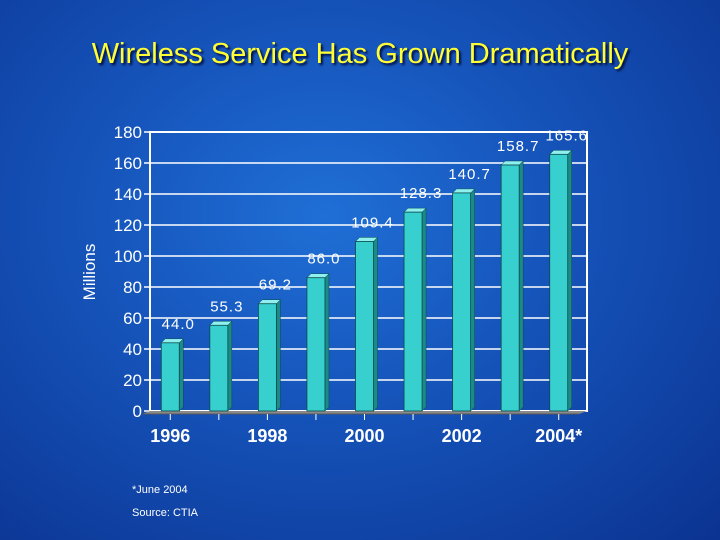  What do you see at coordinates (128, 256) in the screenshot?
I see `y-tick-label: 100` at bounding box center [128, 256].